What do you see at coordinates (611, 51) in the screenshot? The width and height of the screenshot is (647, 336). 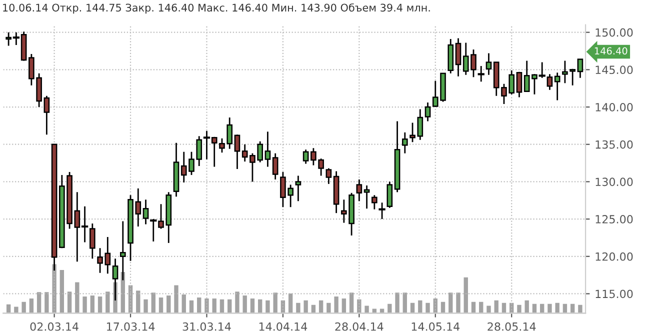 I see `text: 146.40` at bounding box center [611, 51].